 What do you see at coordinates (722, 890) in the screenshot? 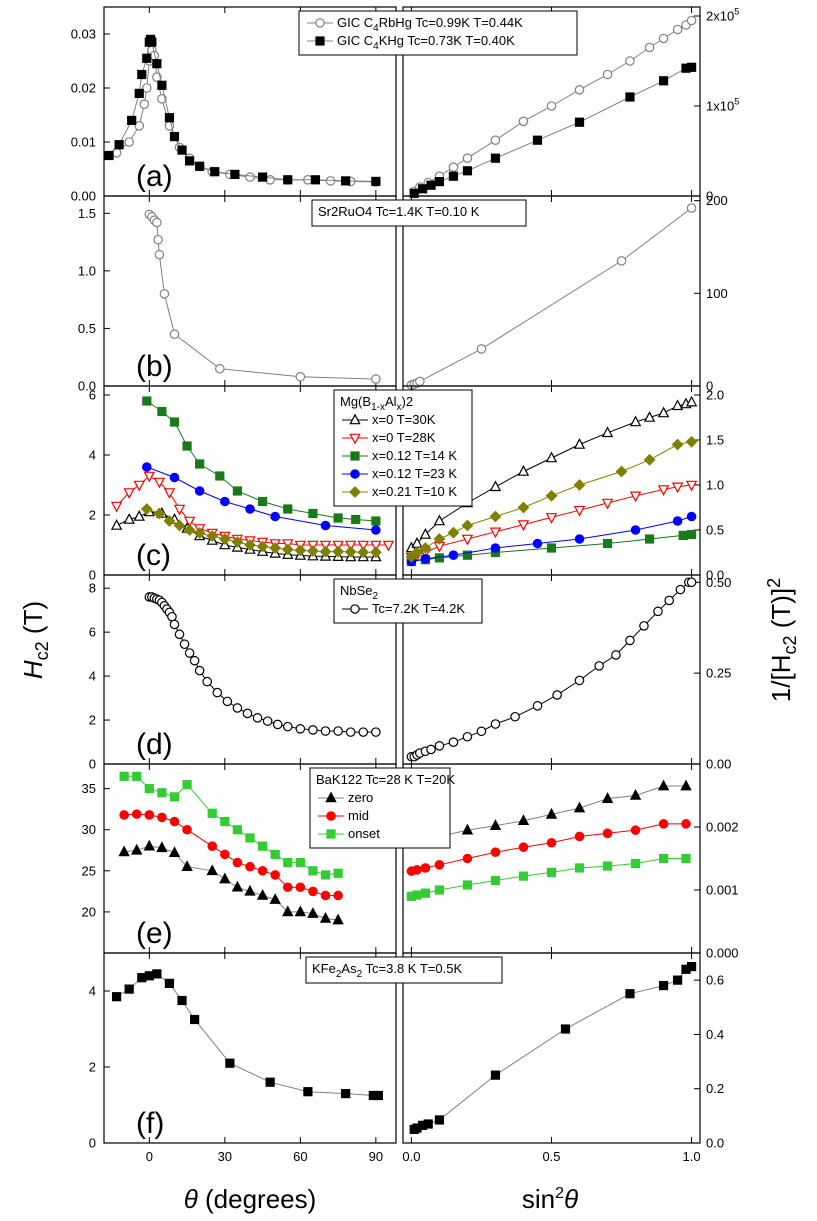
I see `right-y-tick-label: 0.001` at bounding box center [722, 890].